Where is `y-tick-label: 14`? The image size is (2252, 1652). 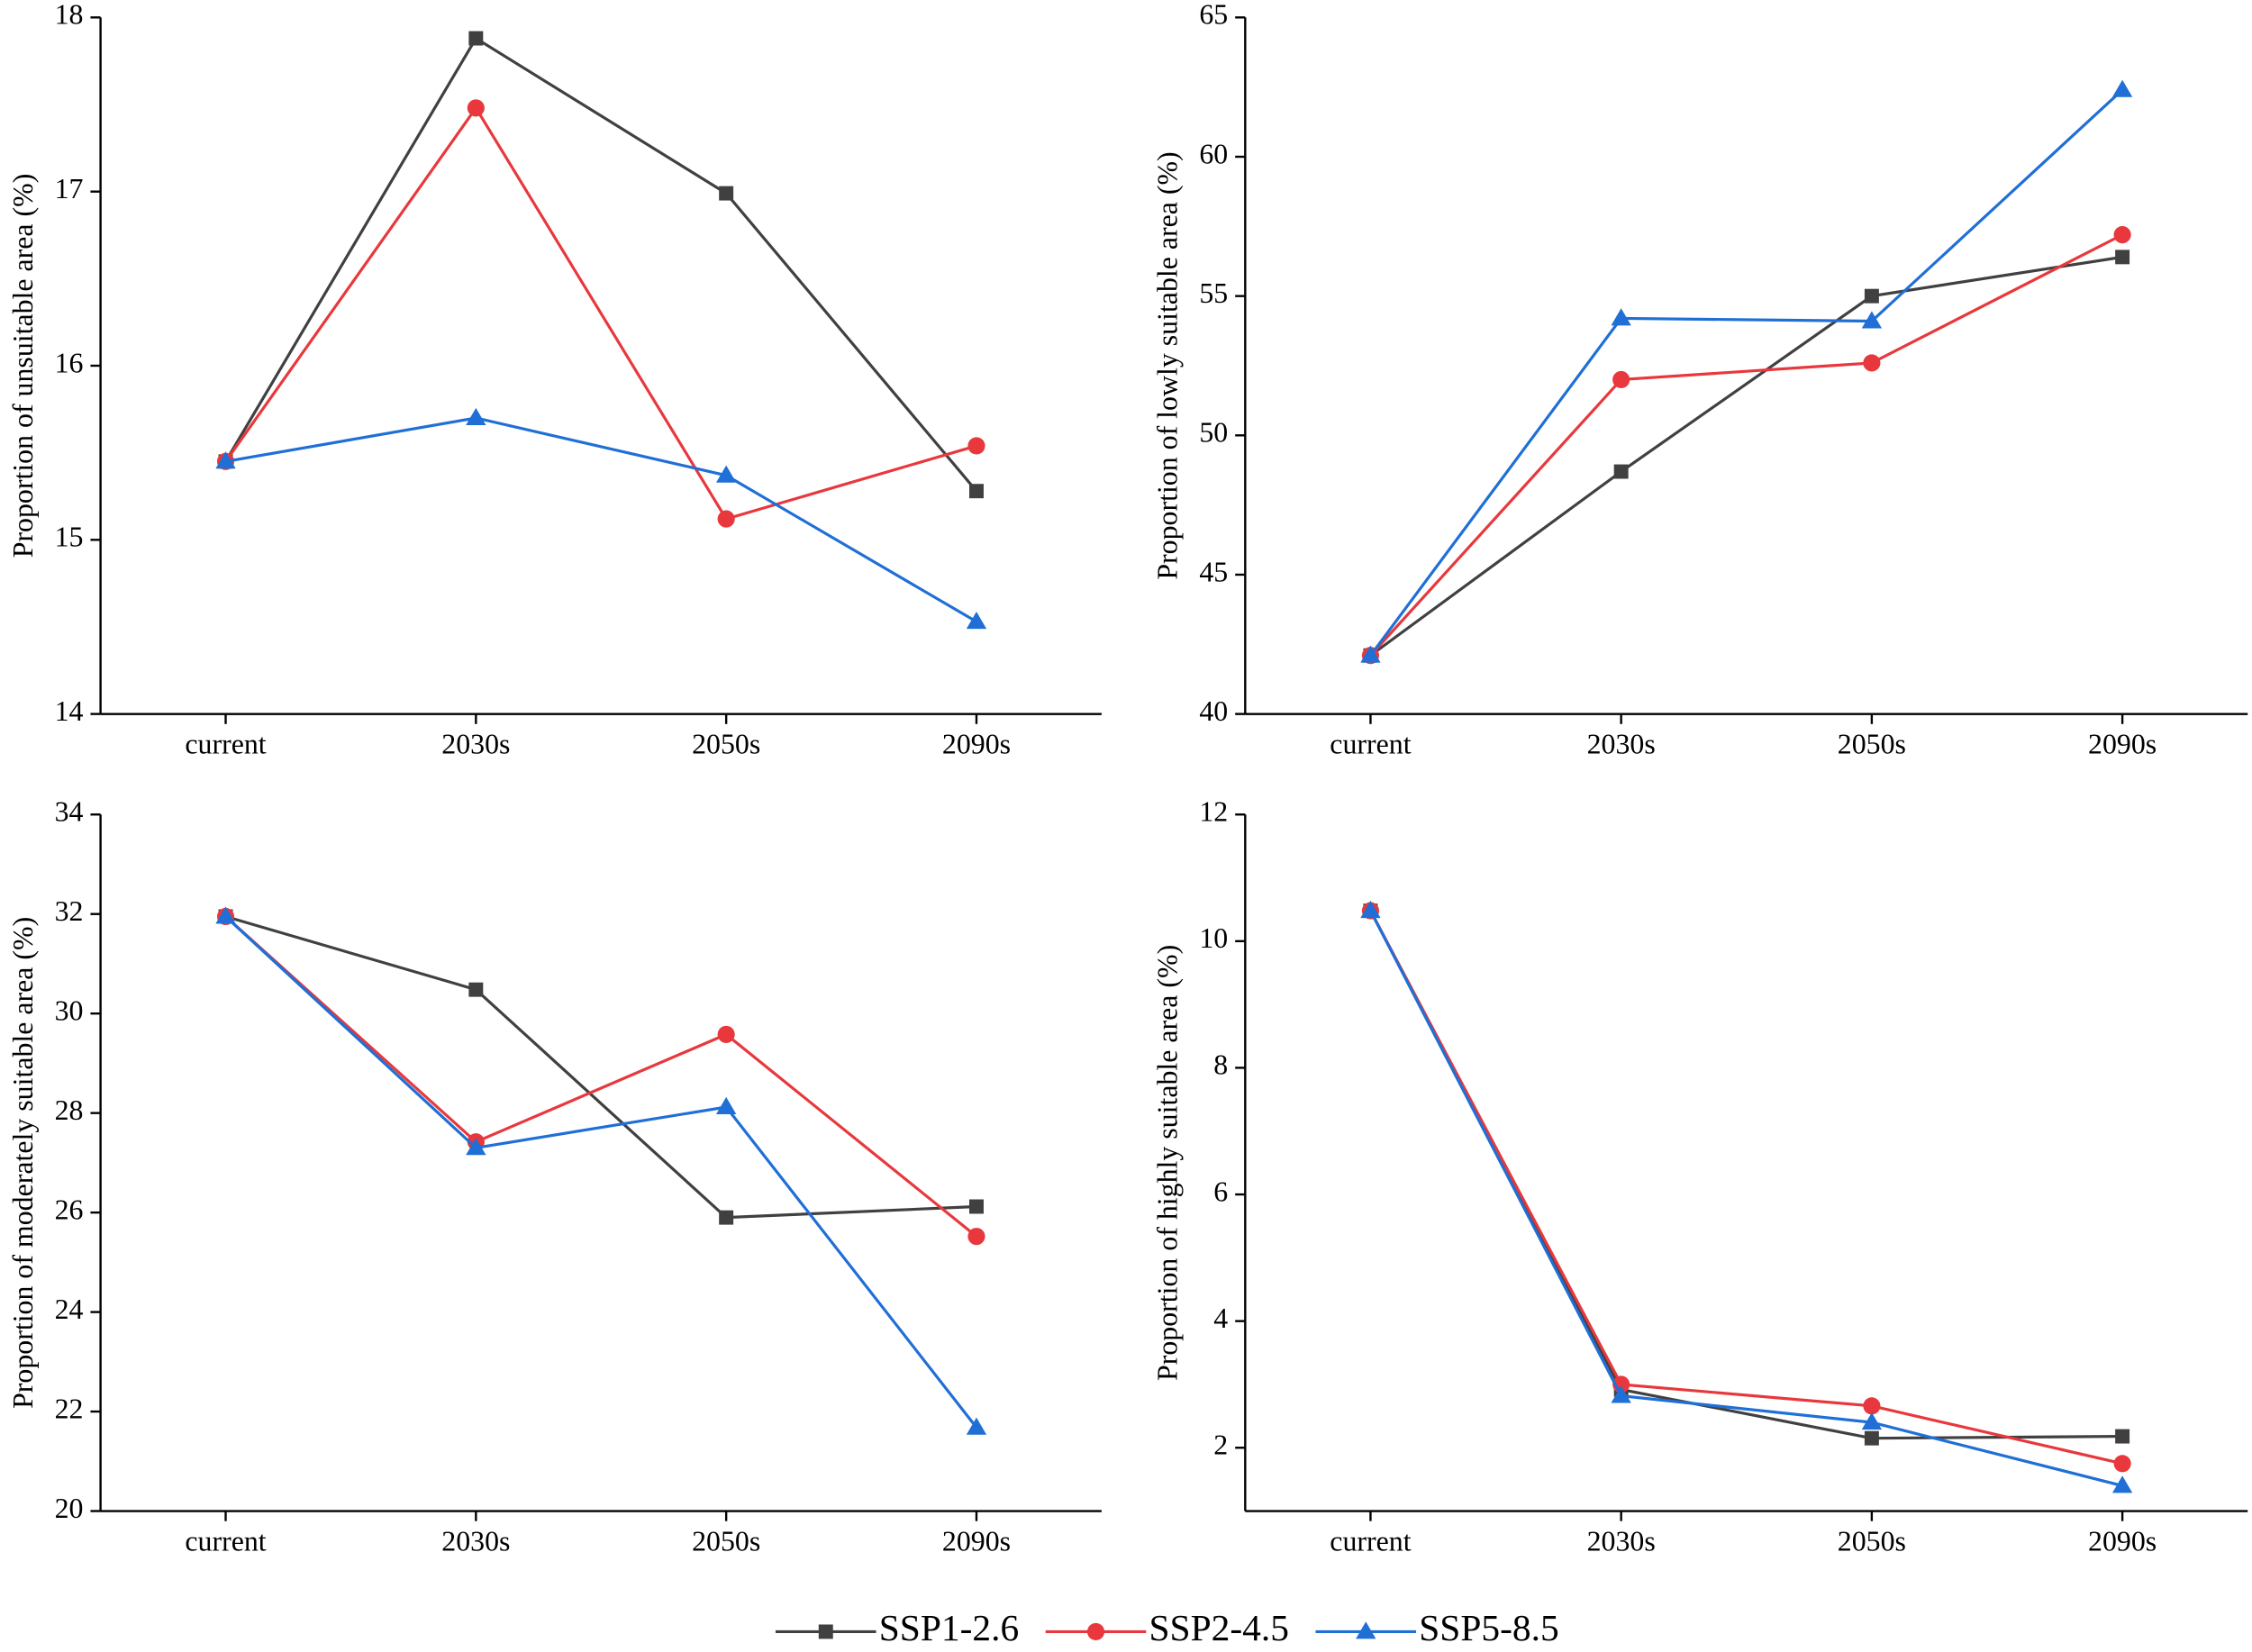 y-tick-label: 14 is located at coordinates (70, 711).